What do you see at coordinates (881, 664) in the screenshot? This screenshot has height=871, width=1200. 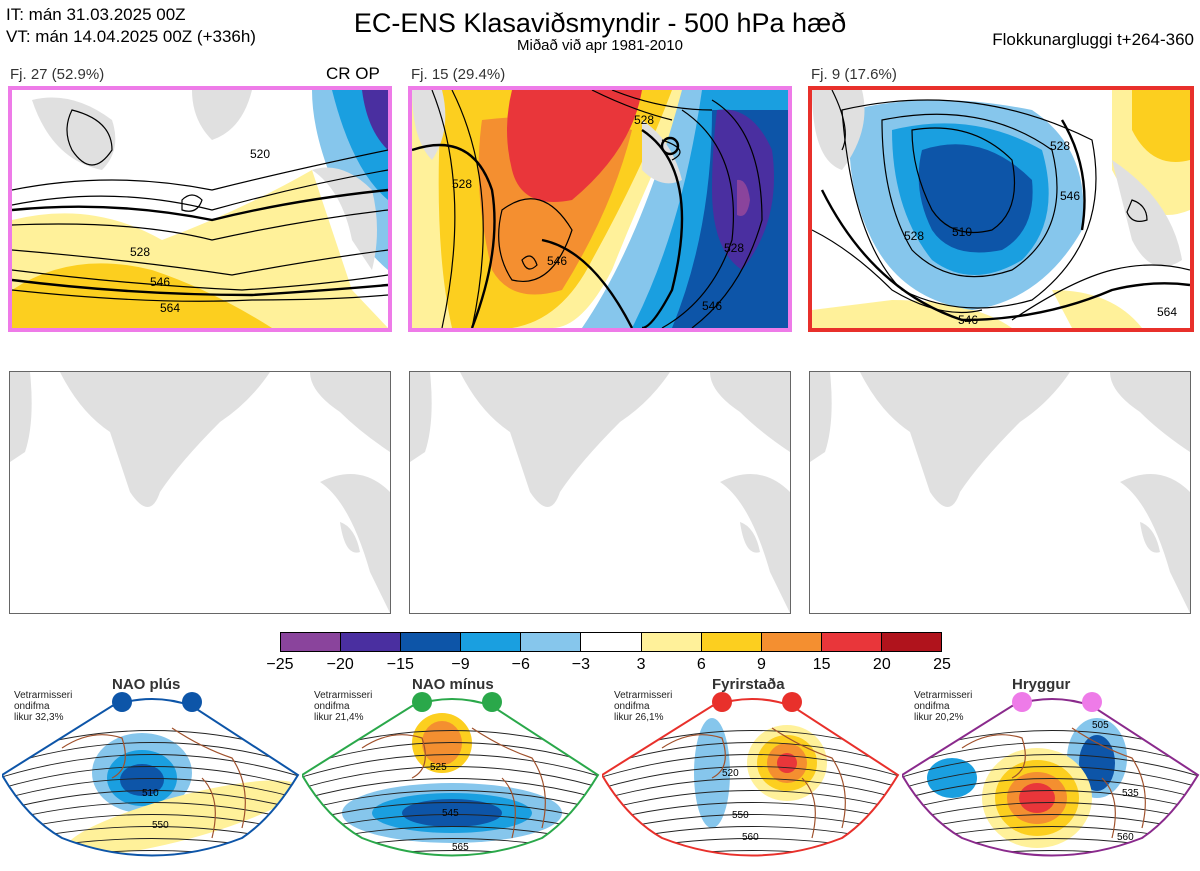 I see `colorbar-tick: 20` at bounding box center [881, 664].